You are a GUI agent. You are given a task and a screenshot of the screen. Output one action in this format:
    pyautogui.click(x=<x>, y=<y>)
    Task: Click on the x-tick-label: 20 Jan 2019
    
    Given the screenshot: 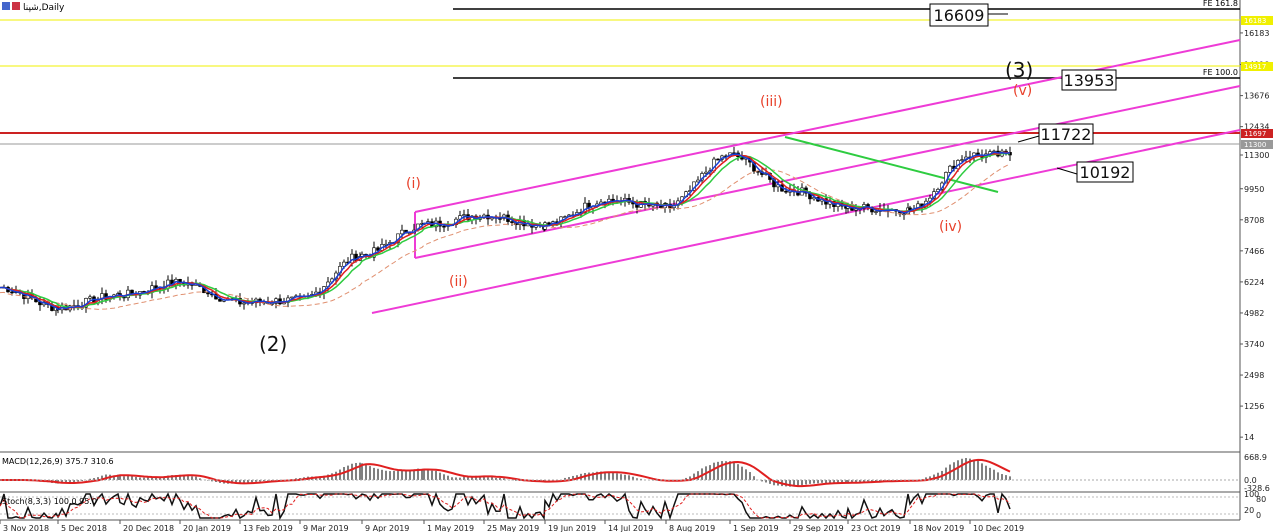 What is the action you would take?
    pyautogui.click(x=207, y=528)
    